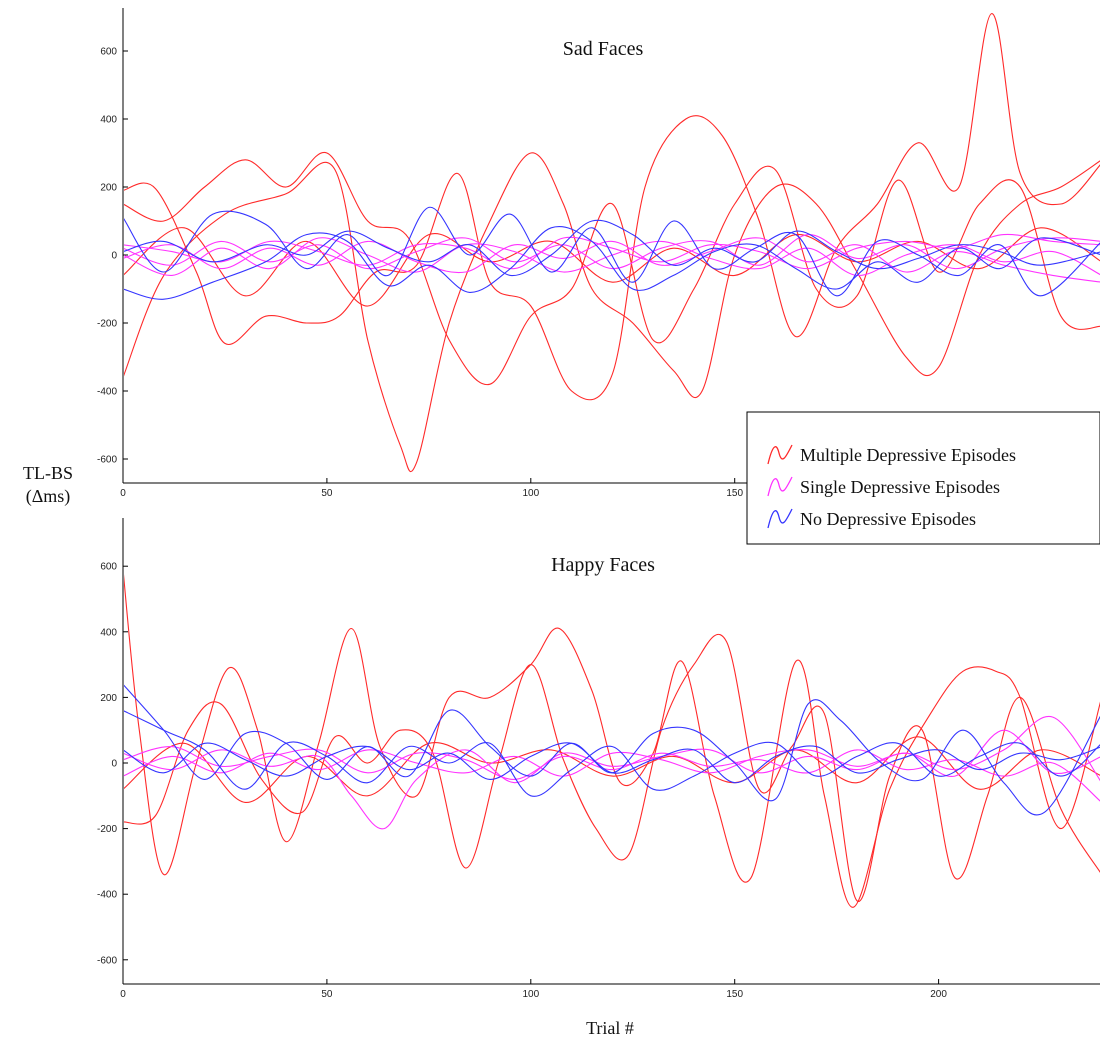  I want to click on panel-title: Happy Faces, so click(603, 565).